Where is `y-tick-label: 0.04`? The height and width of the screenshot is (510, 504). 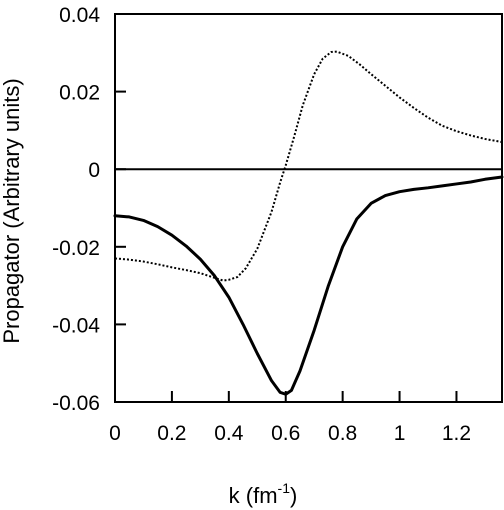
y-tick-label: 0.04 is located at coordinates (79, 15).